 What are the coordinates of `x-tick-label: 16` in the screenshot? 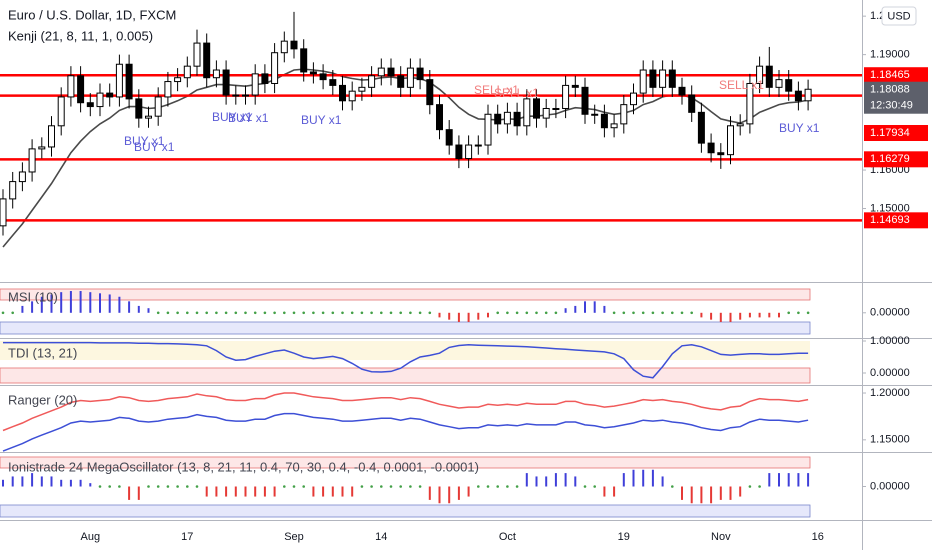 It's located at (818, 537).